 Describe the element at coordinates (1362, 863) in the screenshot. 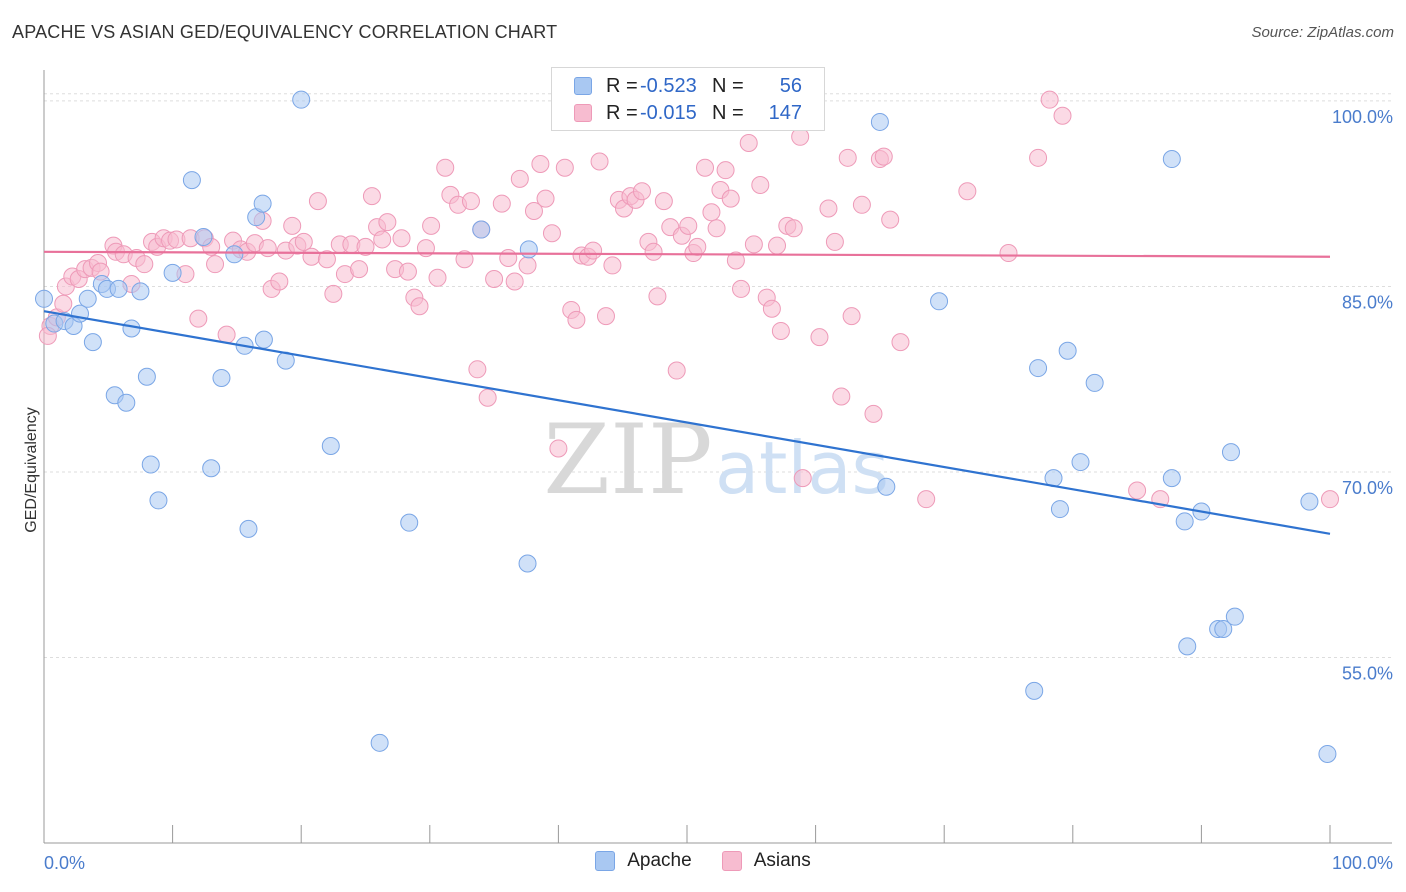

I see `x-tick-label-max: 100.0%` at that location.